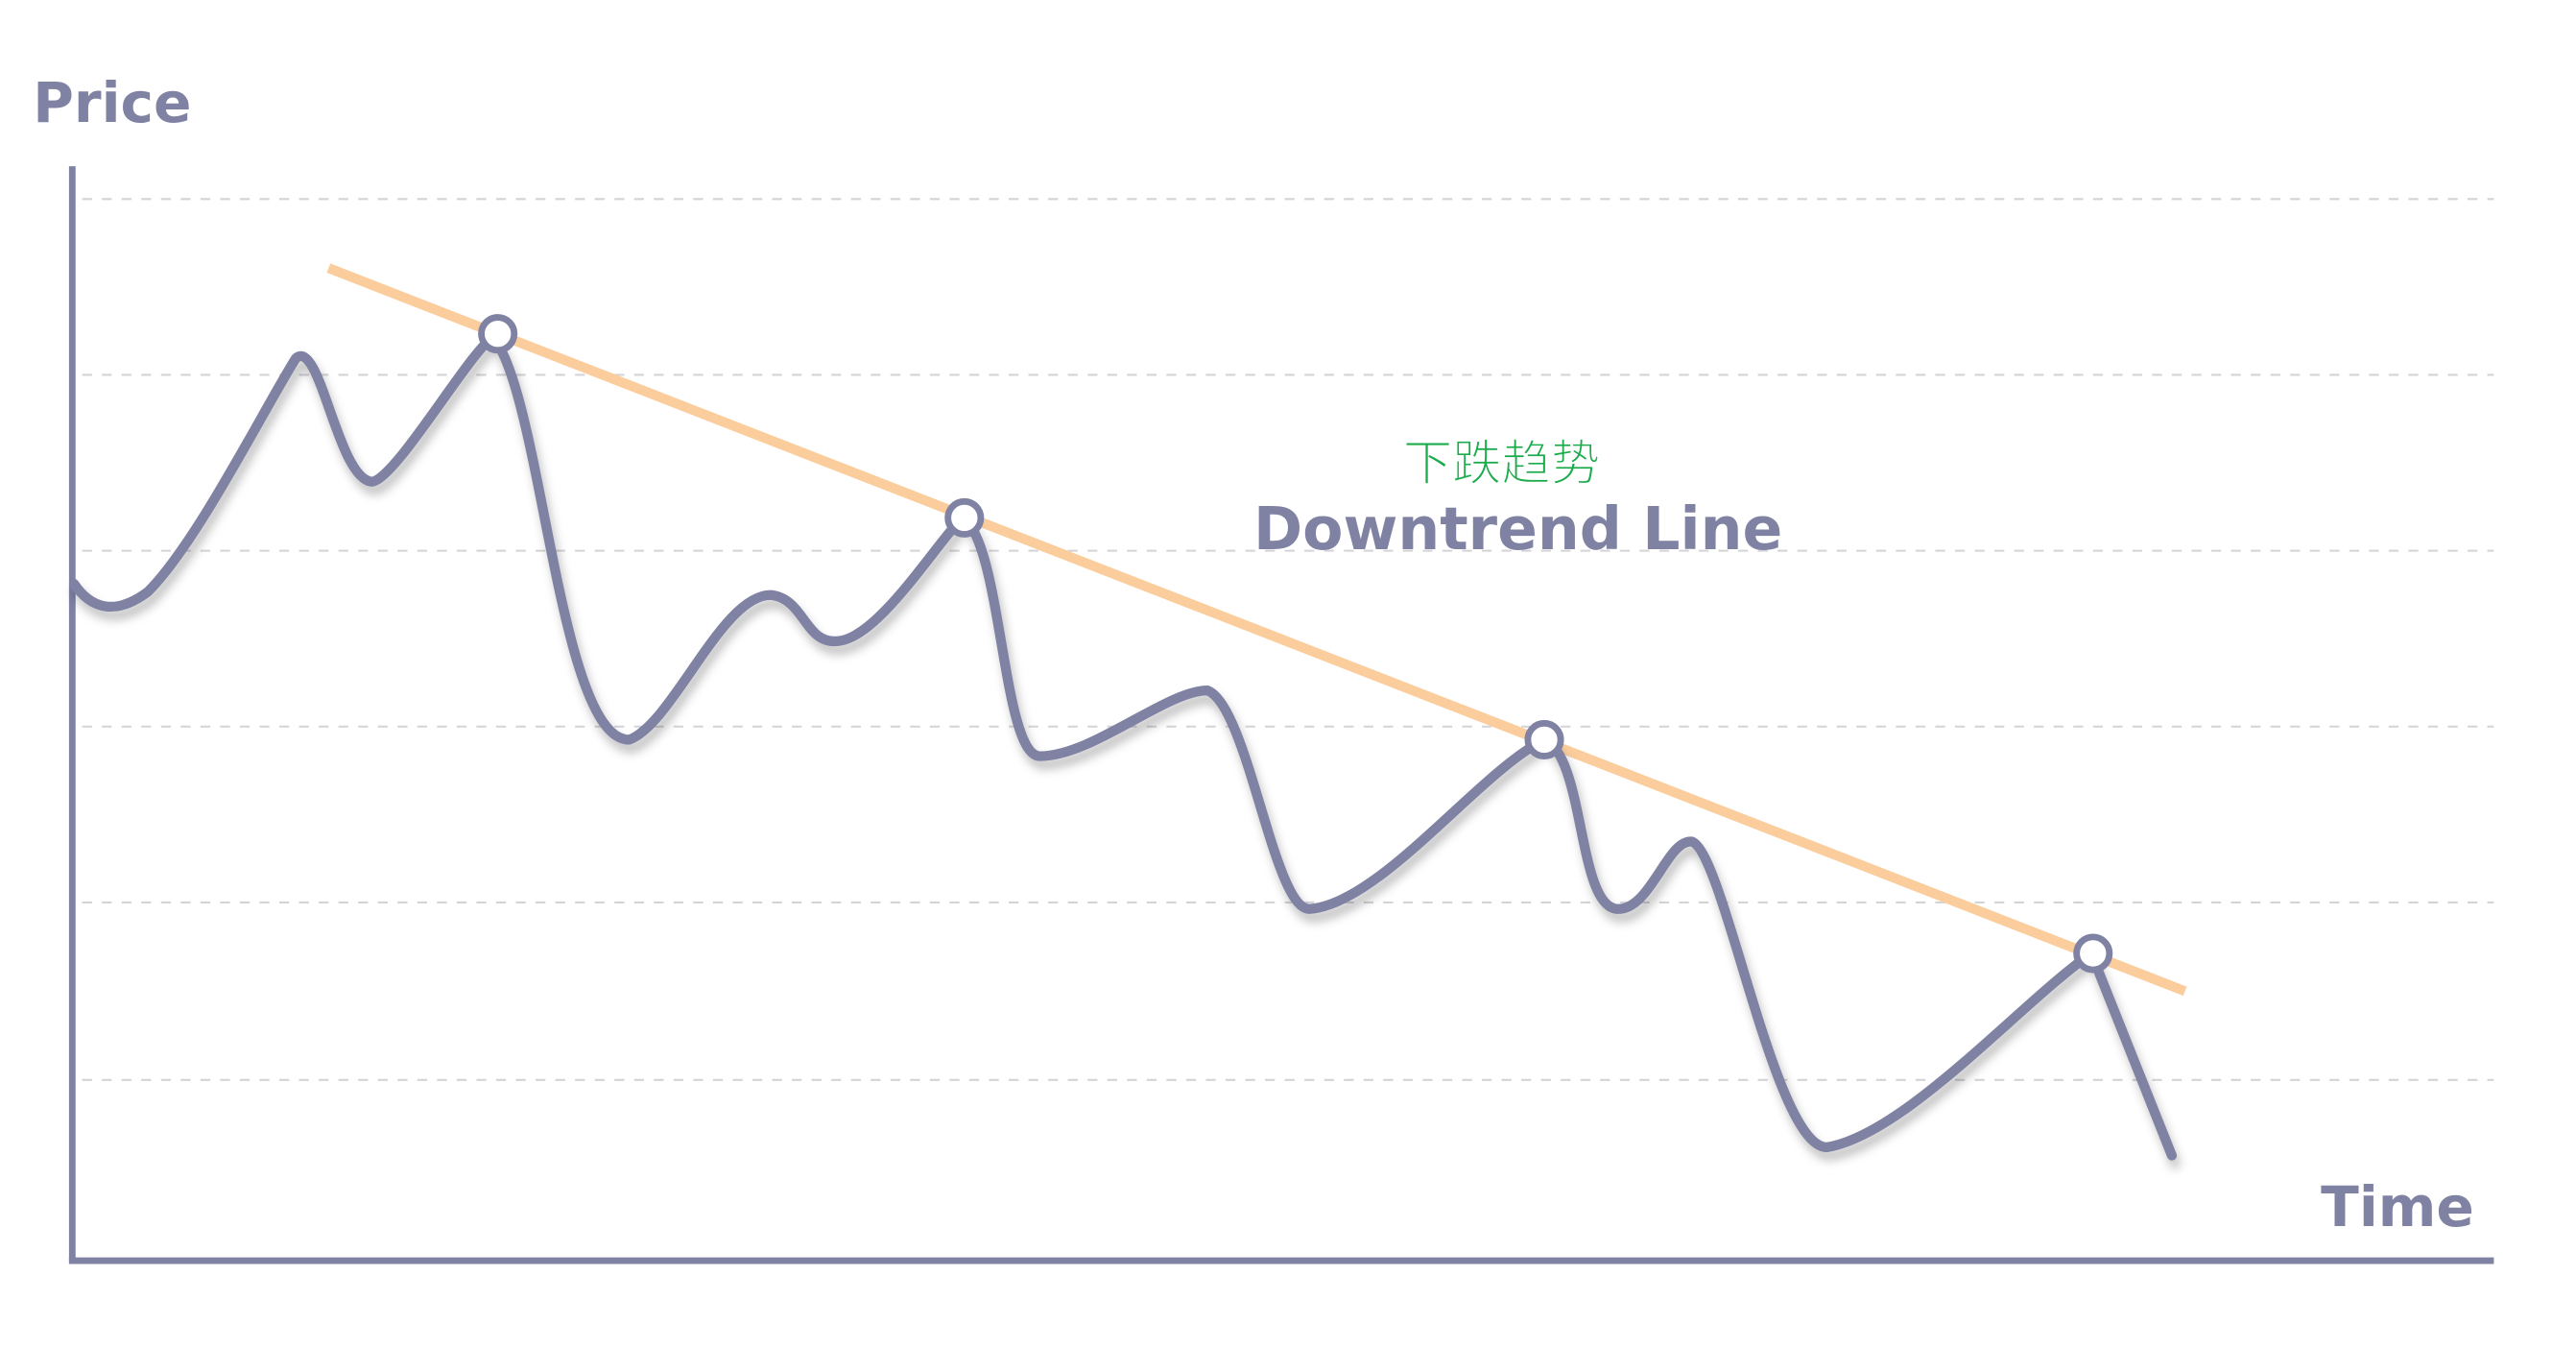 This screenshot has height=1348, width=2576. What do you see at coordinates (1517, 529) in the screenshot?
I see `annotation-english: Downtrend Line` at bounding box center [1517, 529].